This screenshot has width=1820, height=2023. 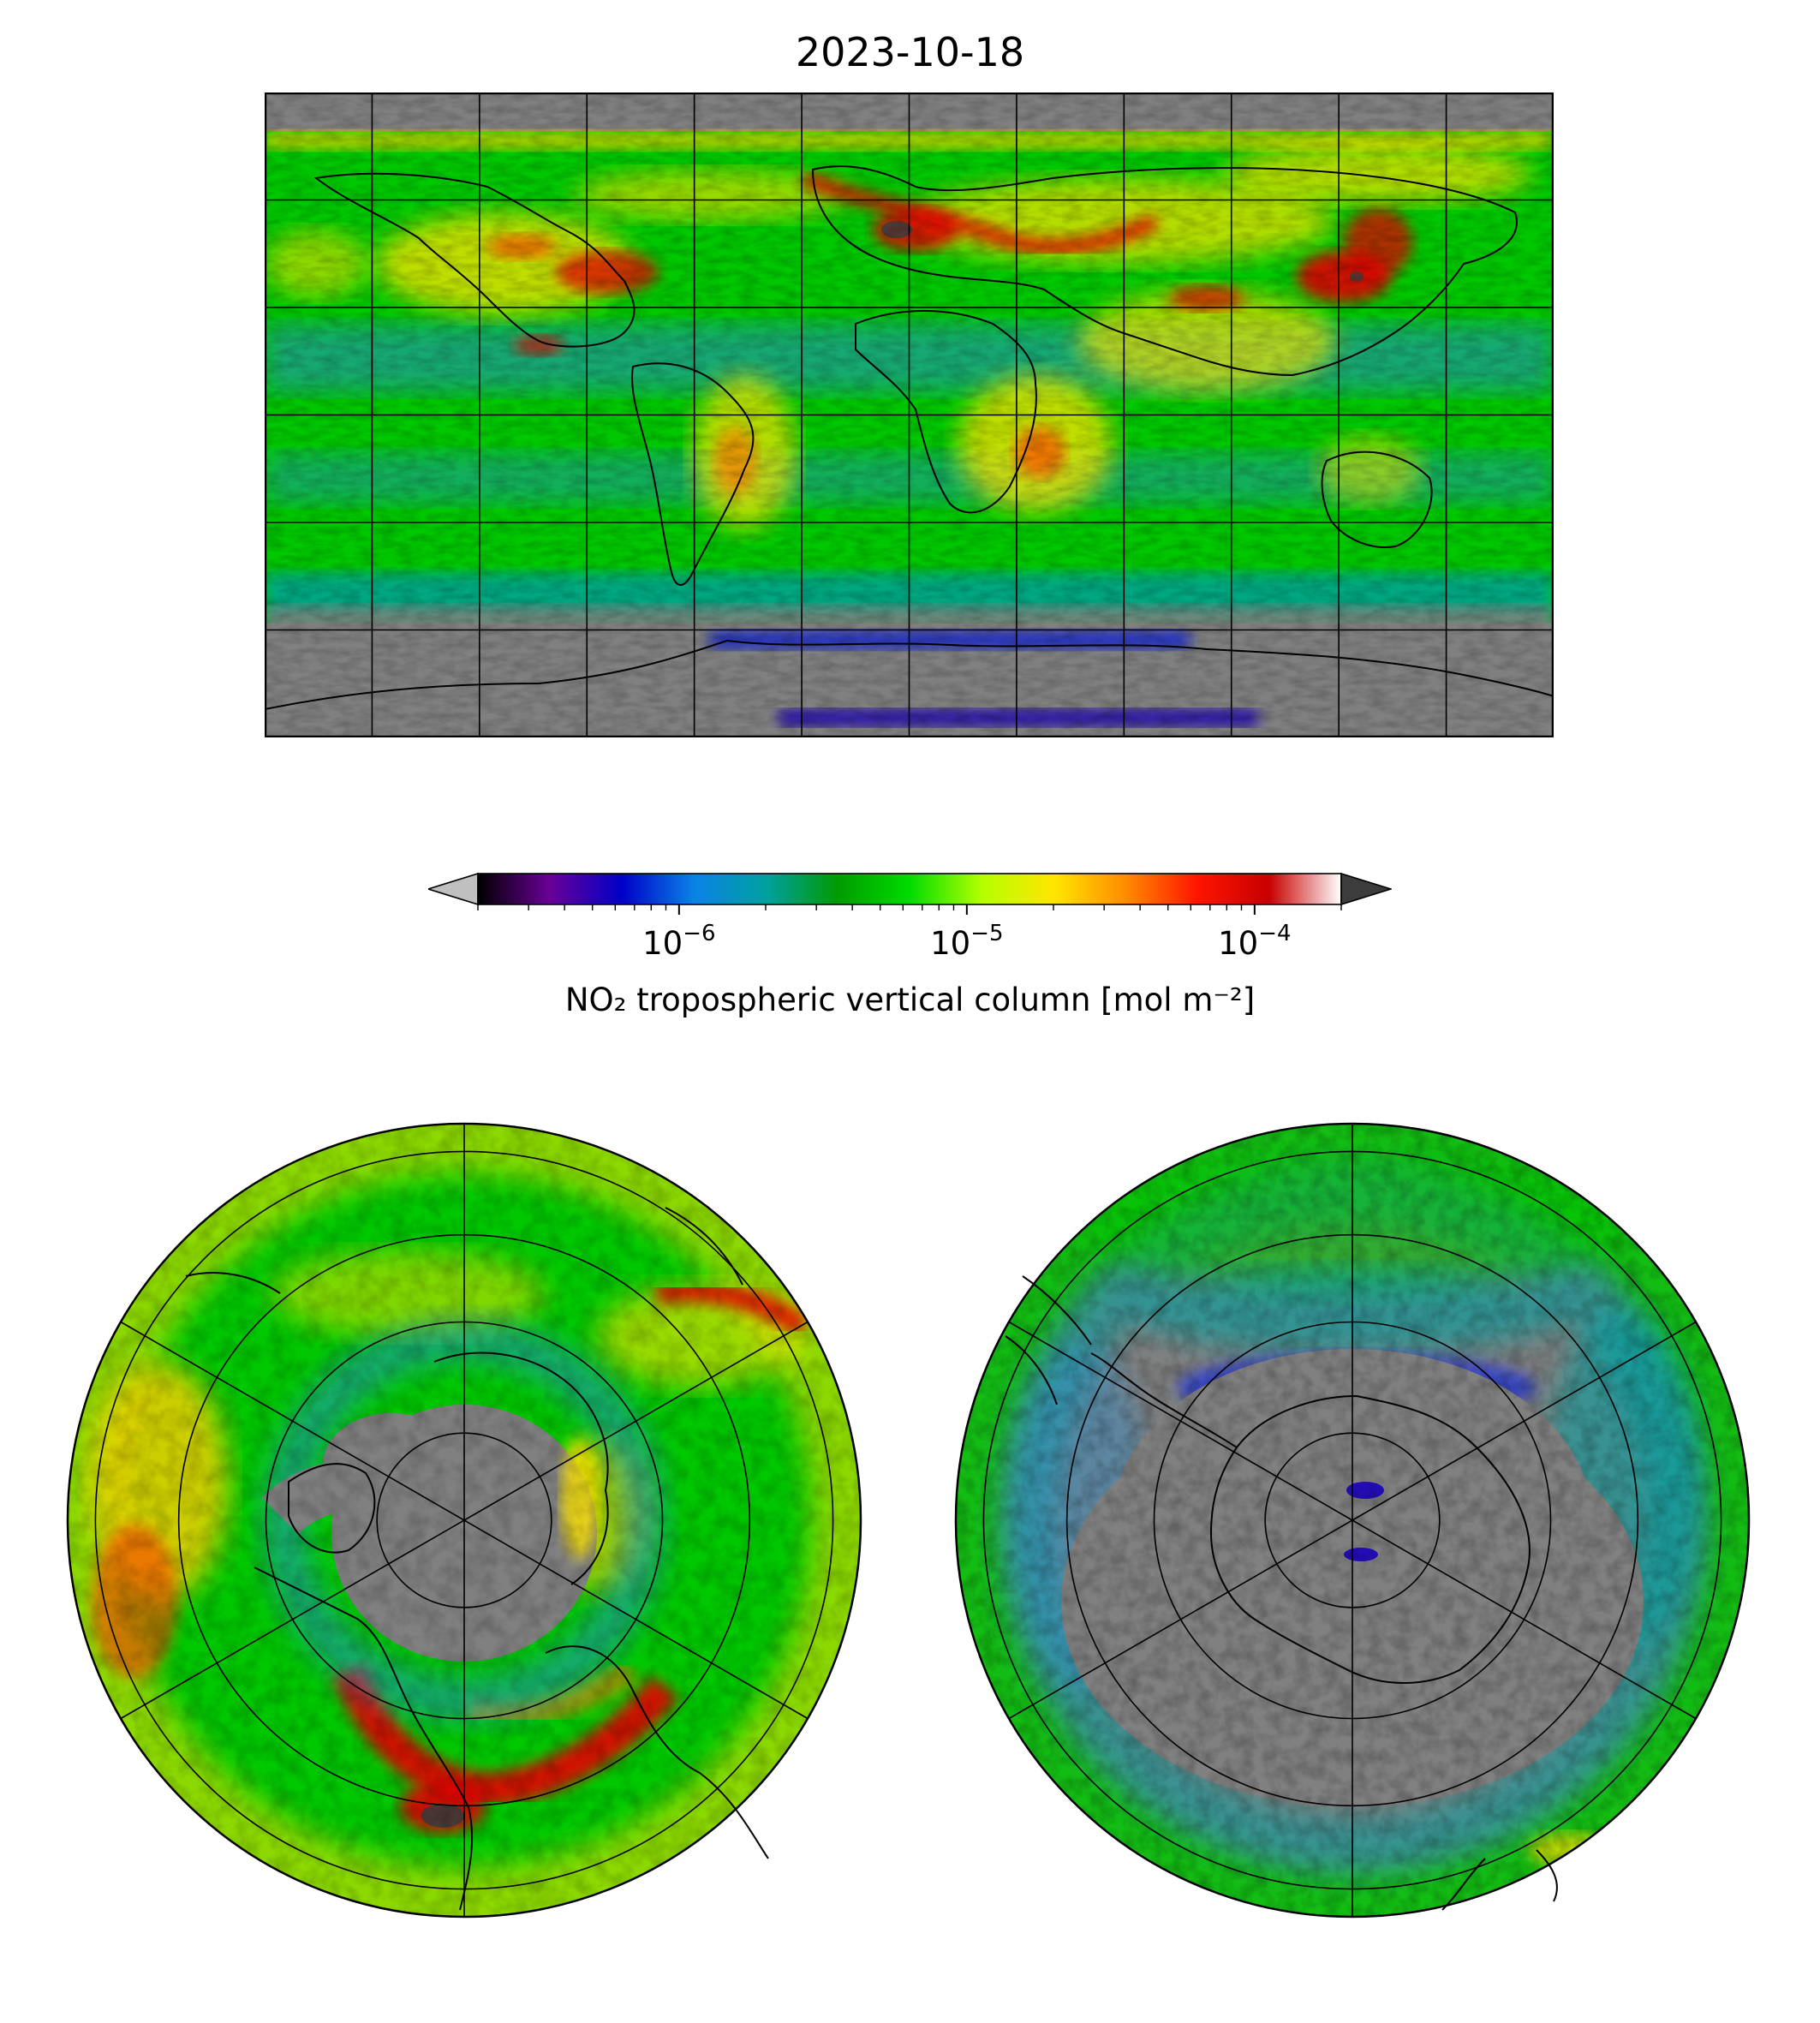 What do you see at coordinates (966, 941) in the screenshot?
I see `colorbar-tick-label: 10⁻⁵` at bounding box center [966, 941].